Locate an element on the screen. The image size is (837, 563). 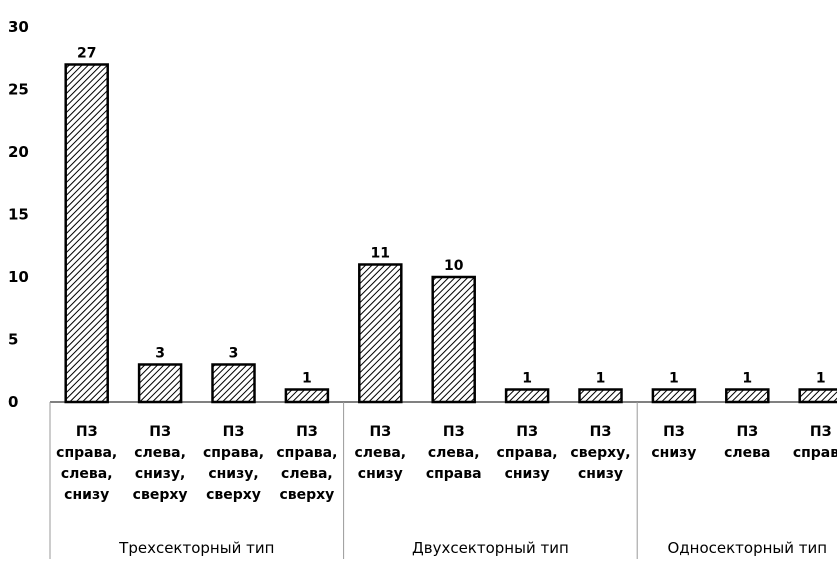
y-tick-label: 10 is located at coordinates (18, 277).